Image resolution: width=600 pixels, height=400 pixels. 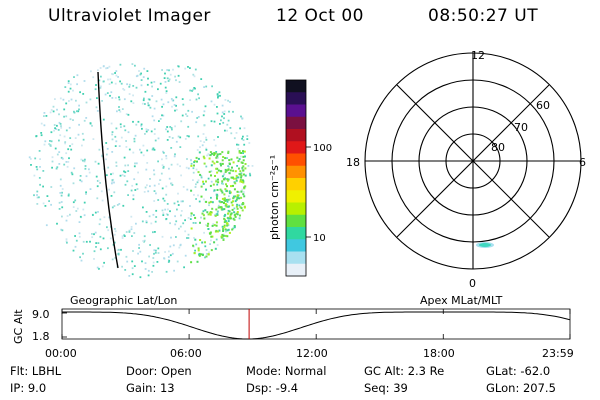 I want to click on xtick-label-3: 18:00, so click(x=439, y=353).